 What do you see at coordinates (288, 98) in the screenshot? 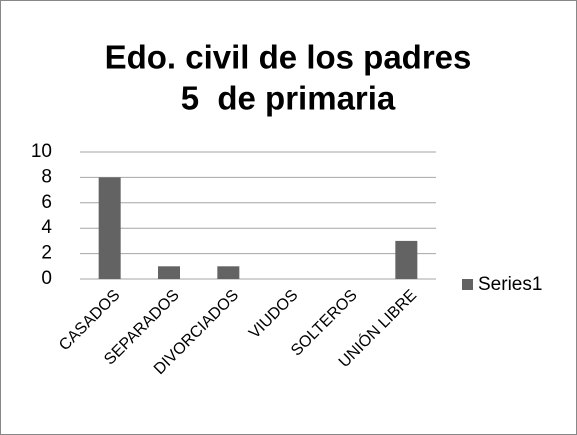
I see `chart-title: 5 de primaria` at bounding box center [288, 98].